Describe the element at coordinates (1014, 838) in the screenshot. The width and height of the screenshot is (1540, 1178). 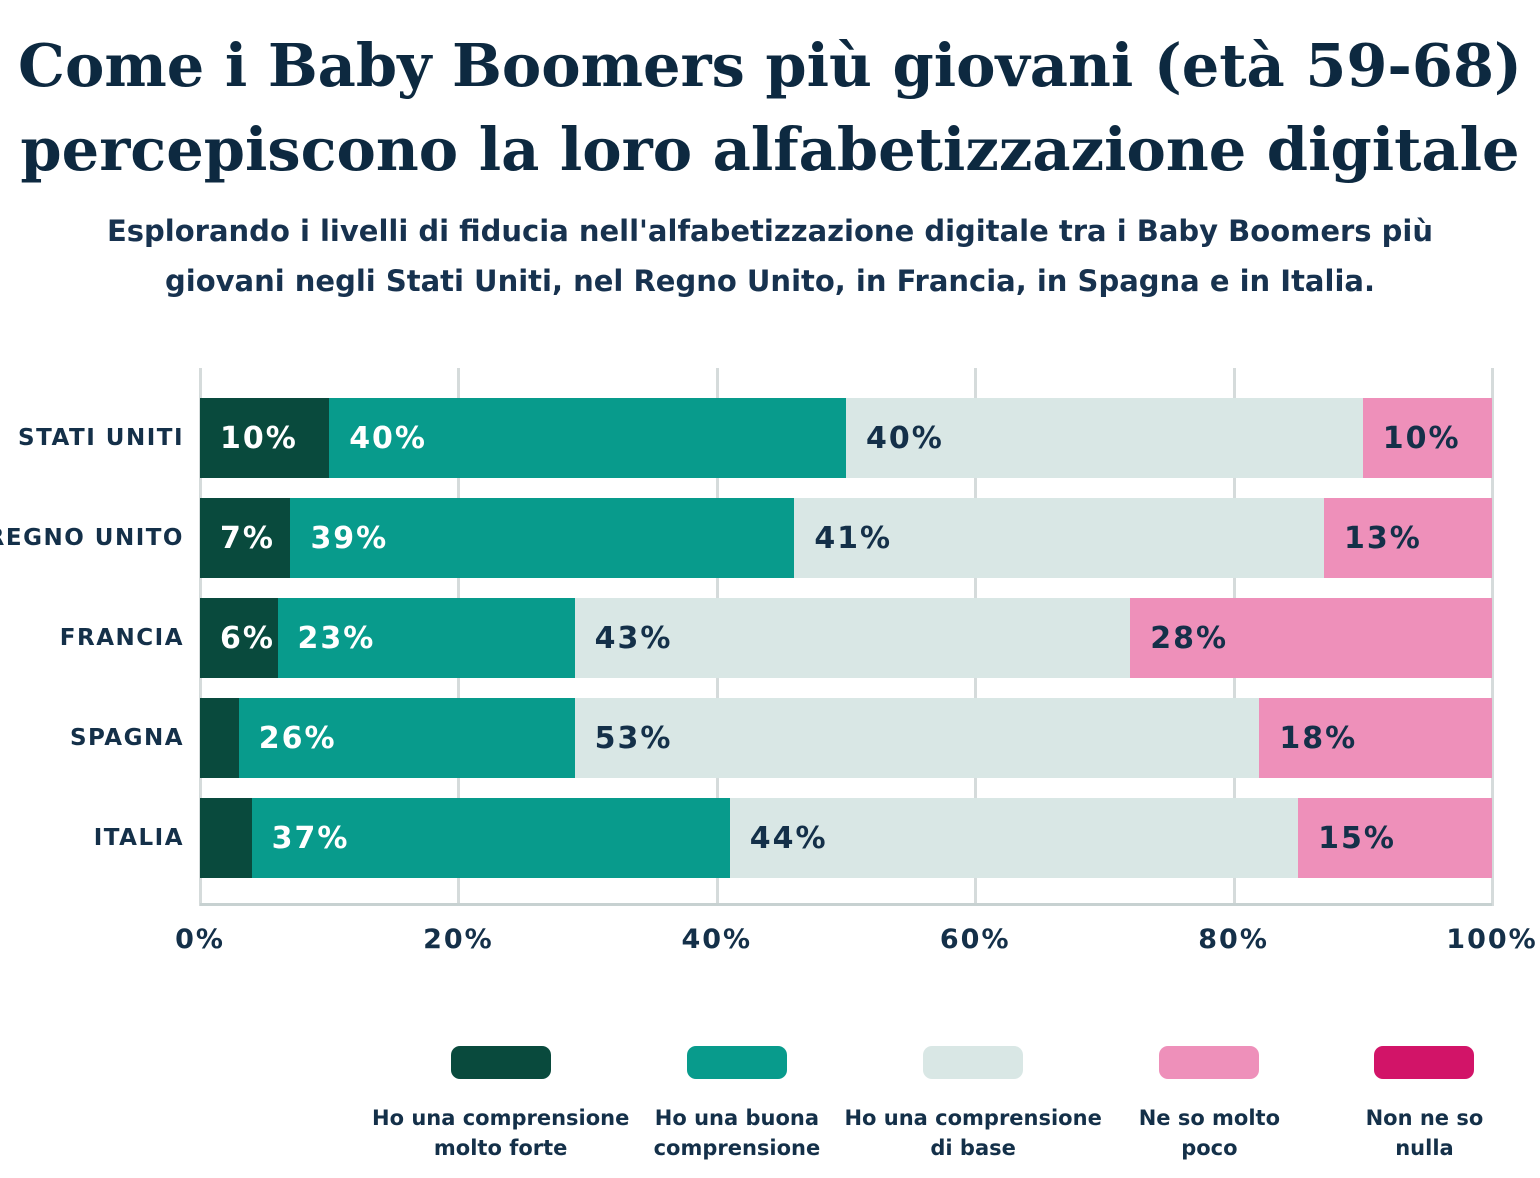
I see `bar-segment: 44%` at that location.